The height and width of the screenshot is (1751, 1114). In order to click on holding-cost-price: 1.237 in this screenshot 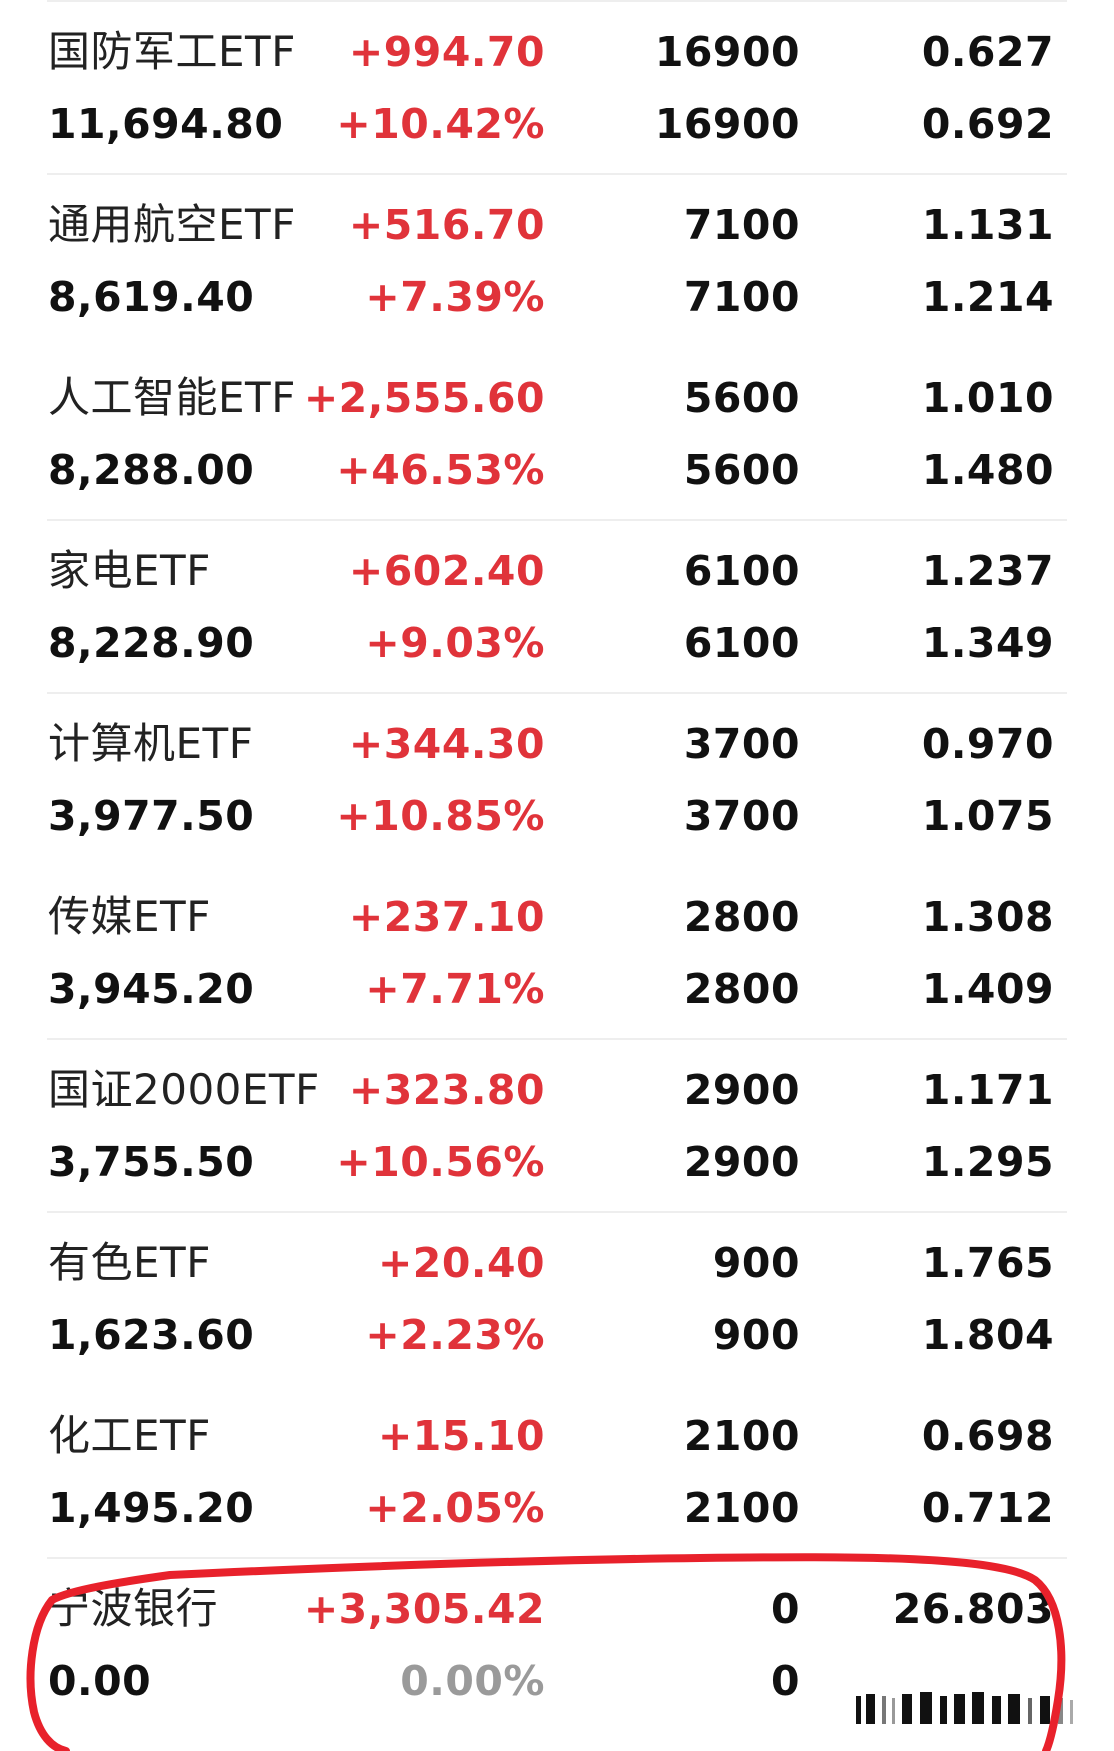, I will do `click(987, 571)`.